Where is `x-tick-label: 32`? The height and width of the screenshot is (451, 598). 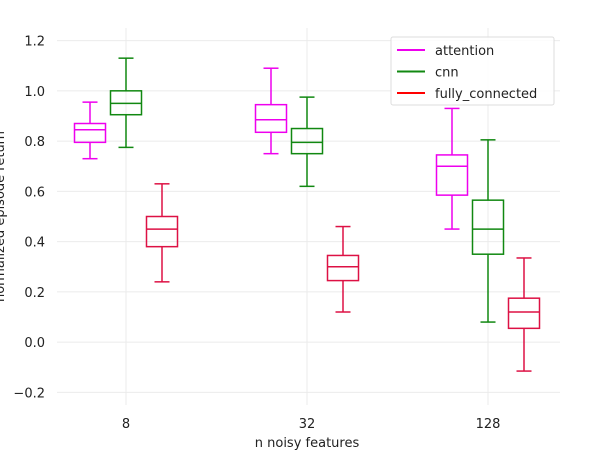
x-tick-label: 32 is located at coordinates (307, 424).